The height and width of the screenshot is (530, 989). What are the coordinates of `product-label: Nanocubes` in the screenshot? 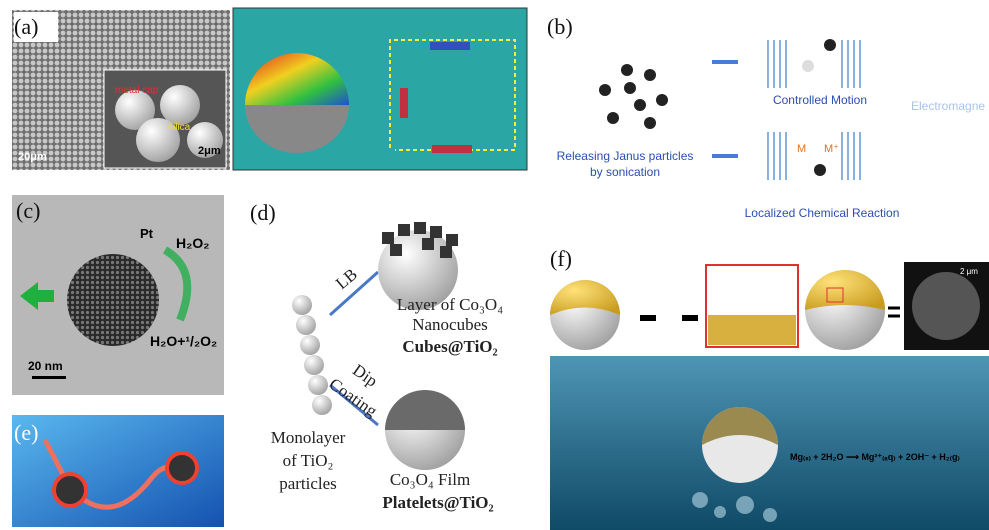 It's located at (450, 324).